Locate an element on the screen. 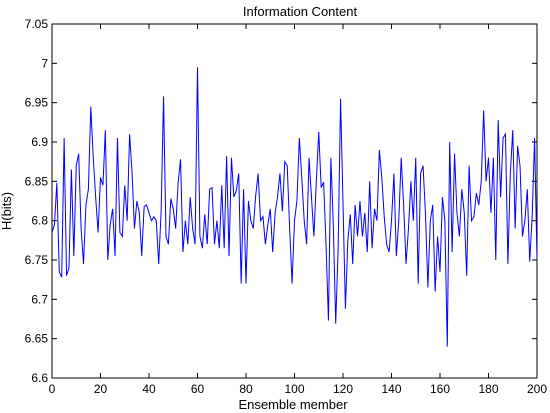 The height and width of the screenshot is (413, 550). y-tick-label: 6.8 is located at coordinates (39, 221).